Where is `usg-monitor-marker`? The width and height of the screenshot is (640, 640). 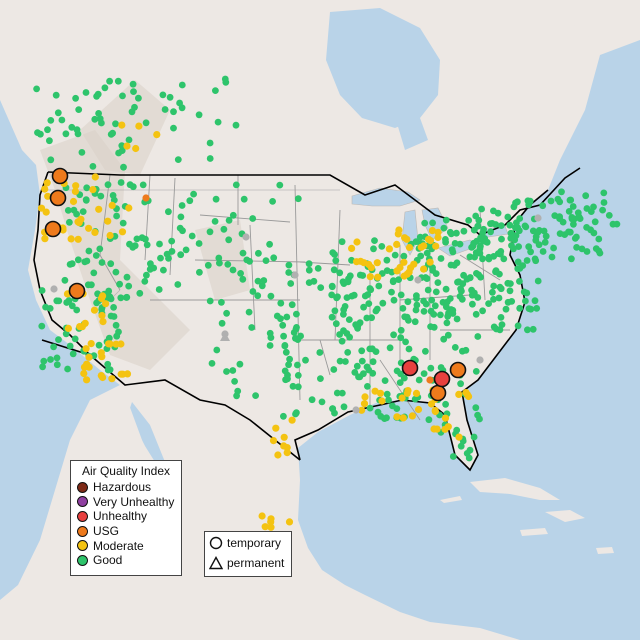
usg-monitor-marker is located at coordinates (146, 198).